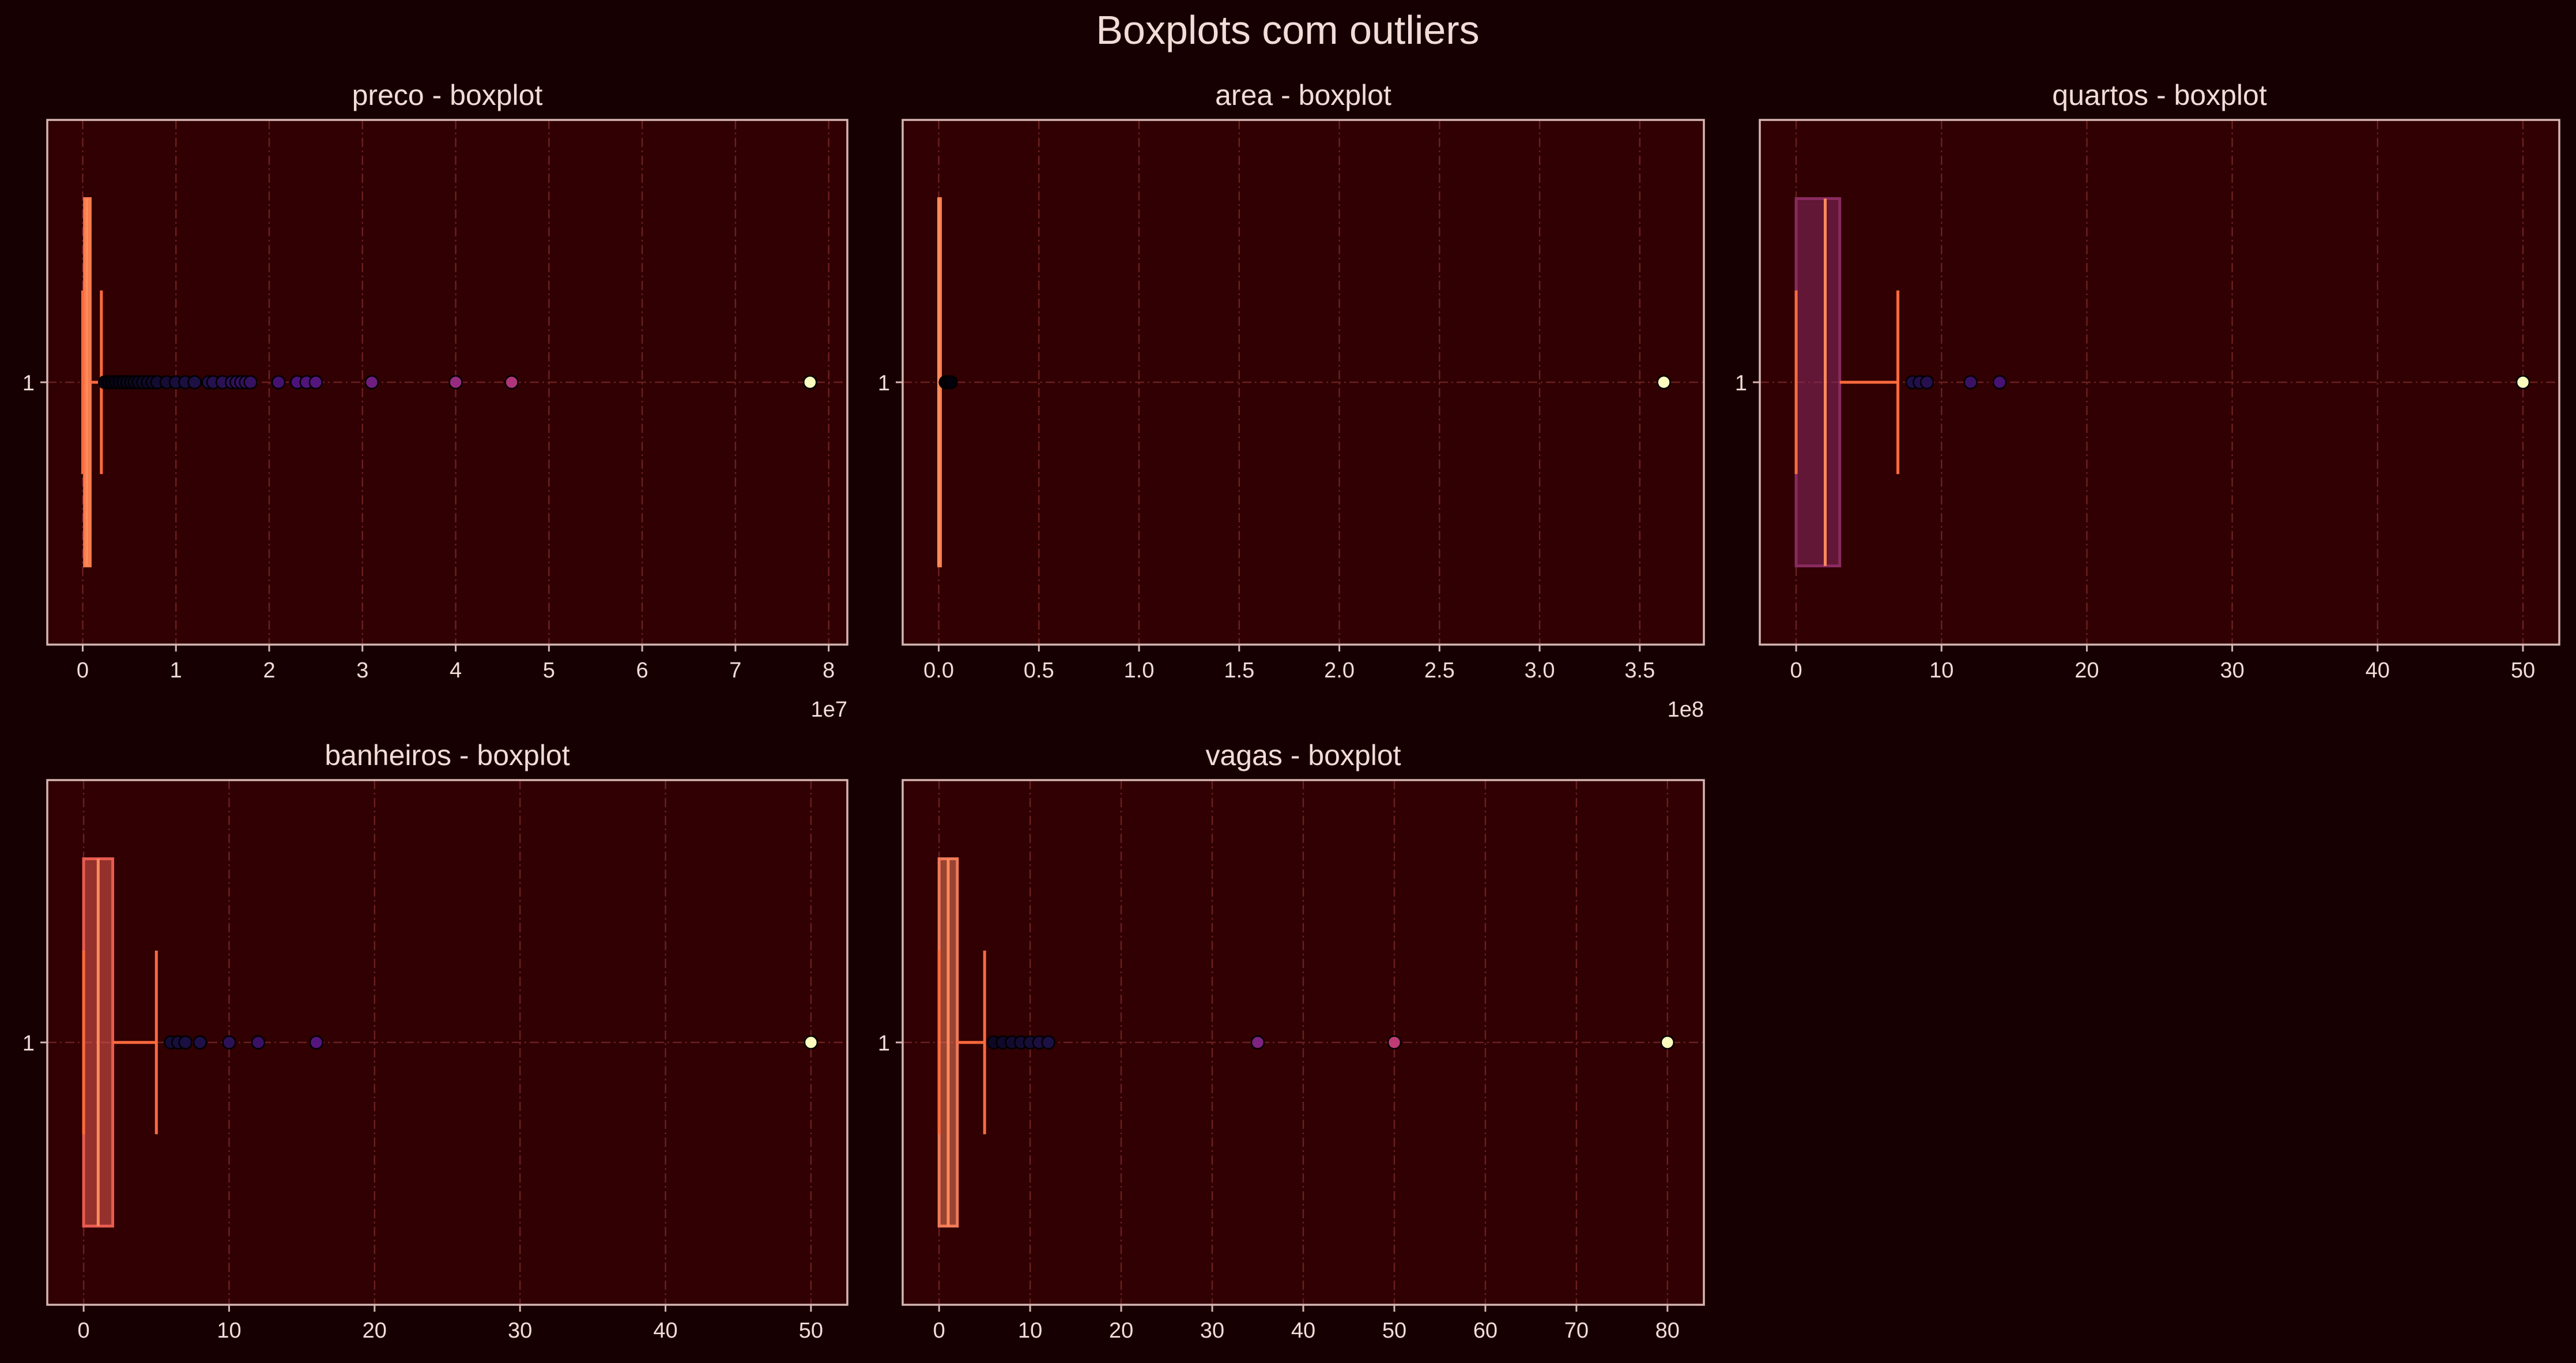 This screenshot has height=1363, width=2576. What do you see at coordinates (176, 671) in the screenshot?
I see `x-tick-label: 1` at bounding box center [176, 671].